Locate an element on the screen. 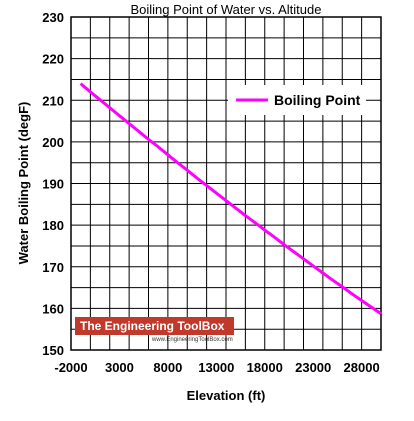 The height and width of the screenshot is (421, 414). y-axis-label: Water Boiling Point (degF) is located at coordinates (23, 183).